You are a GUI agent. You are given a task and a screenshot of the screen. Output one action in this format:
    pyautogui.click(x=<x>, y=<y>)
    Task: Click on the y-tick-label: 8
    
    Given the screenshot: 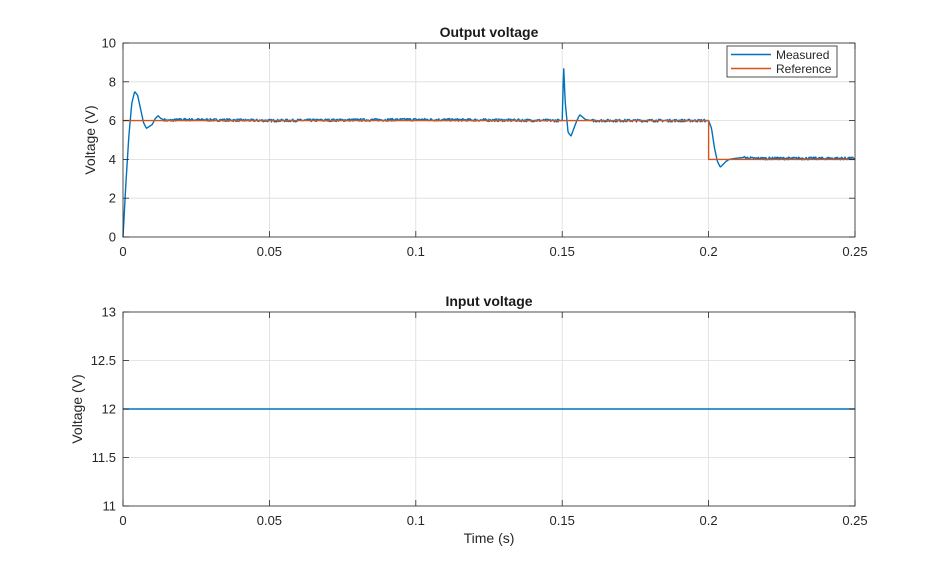 What is the action you would take?
    pyautogui.click(x=112, y=81)
    